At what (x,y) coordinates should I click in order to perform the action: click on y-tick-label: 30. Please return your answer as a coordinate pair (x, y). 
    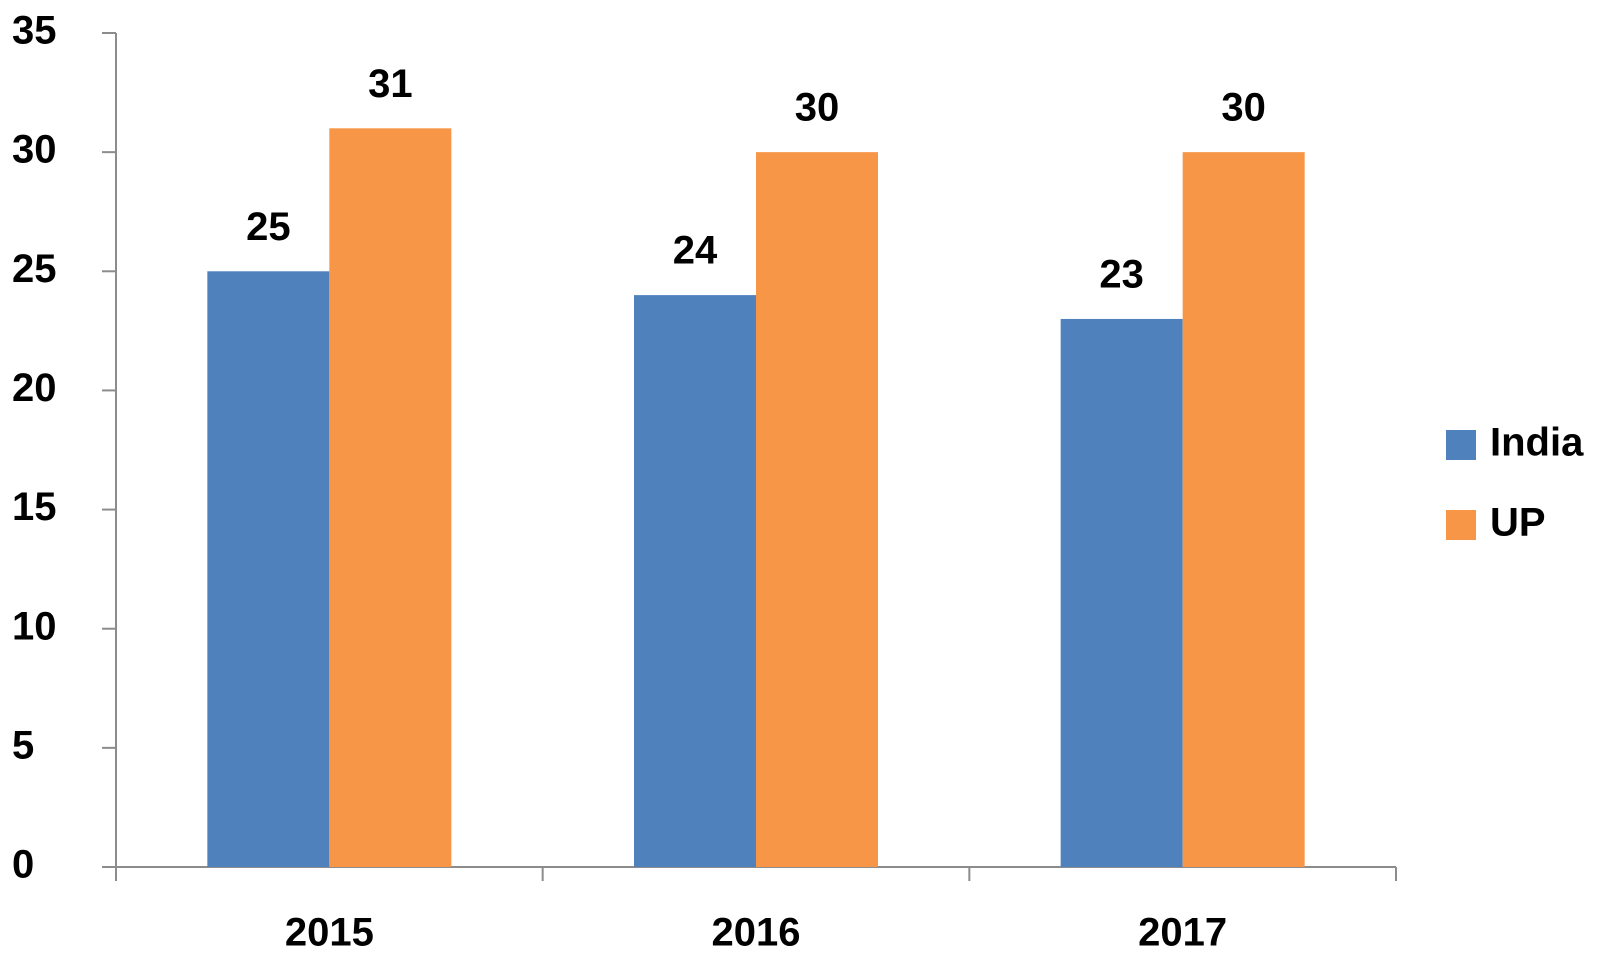
    Looking at the image, I should click on (34, 150).